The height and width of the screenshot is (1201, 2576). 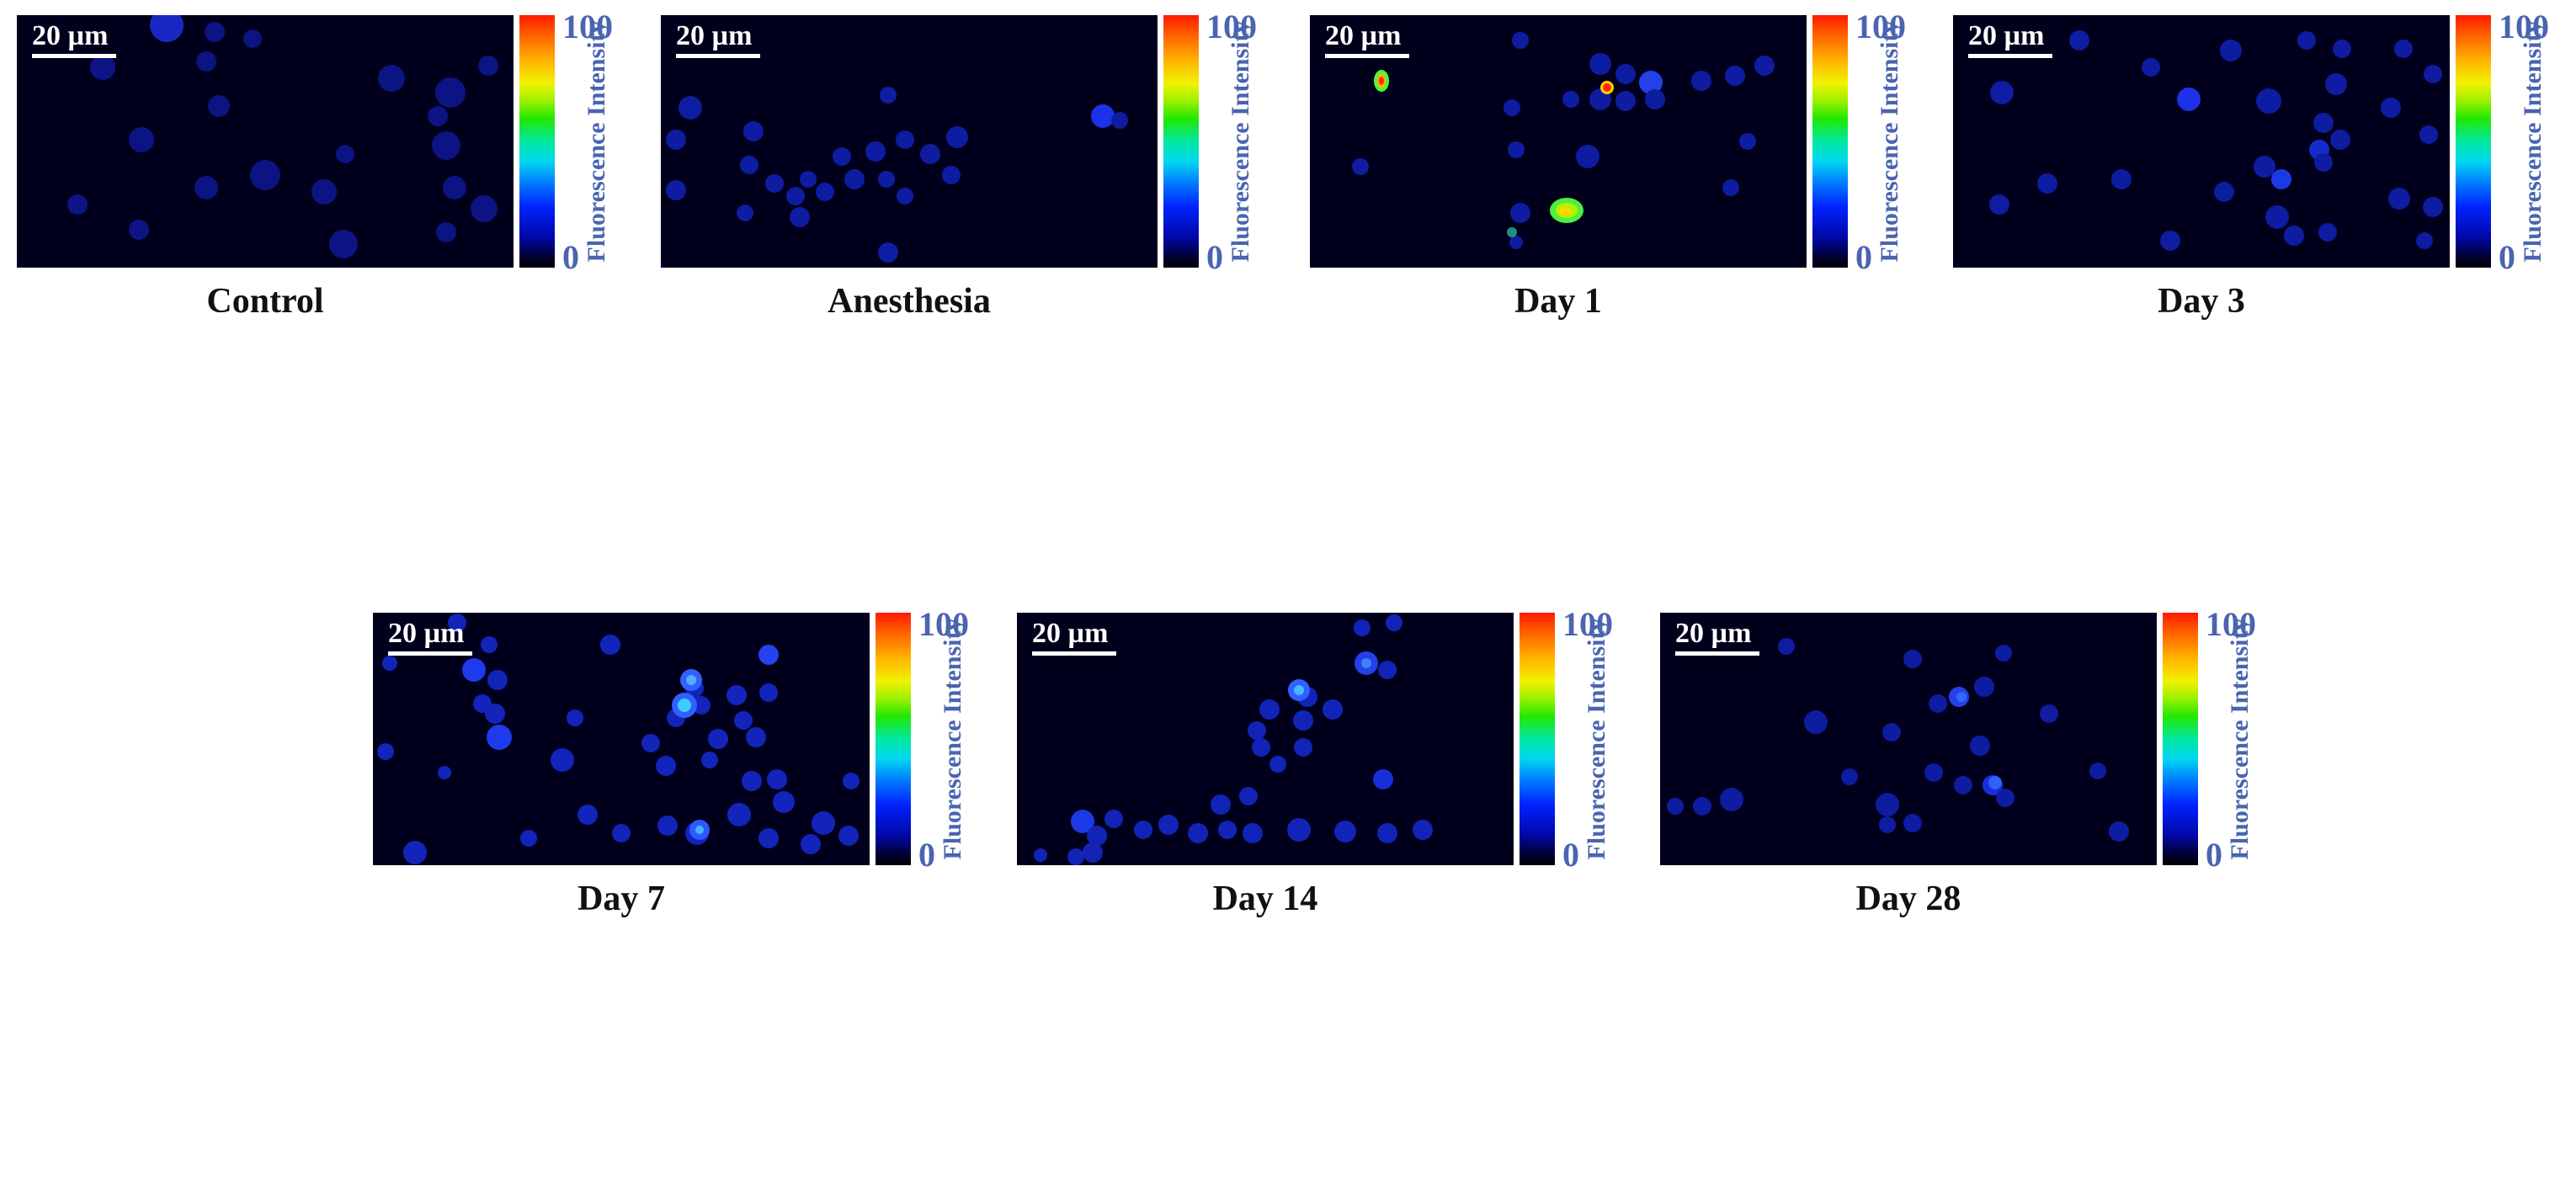 What do you see at coordinates (897, 175) in the screenshot?
I see `cell-field-anesthesia` at bounding box center [897, 175].